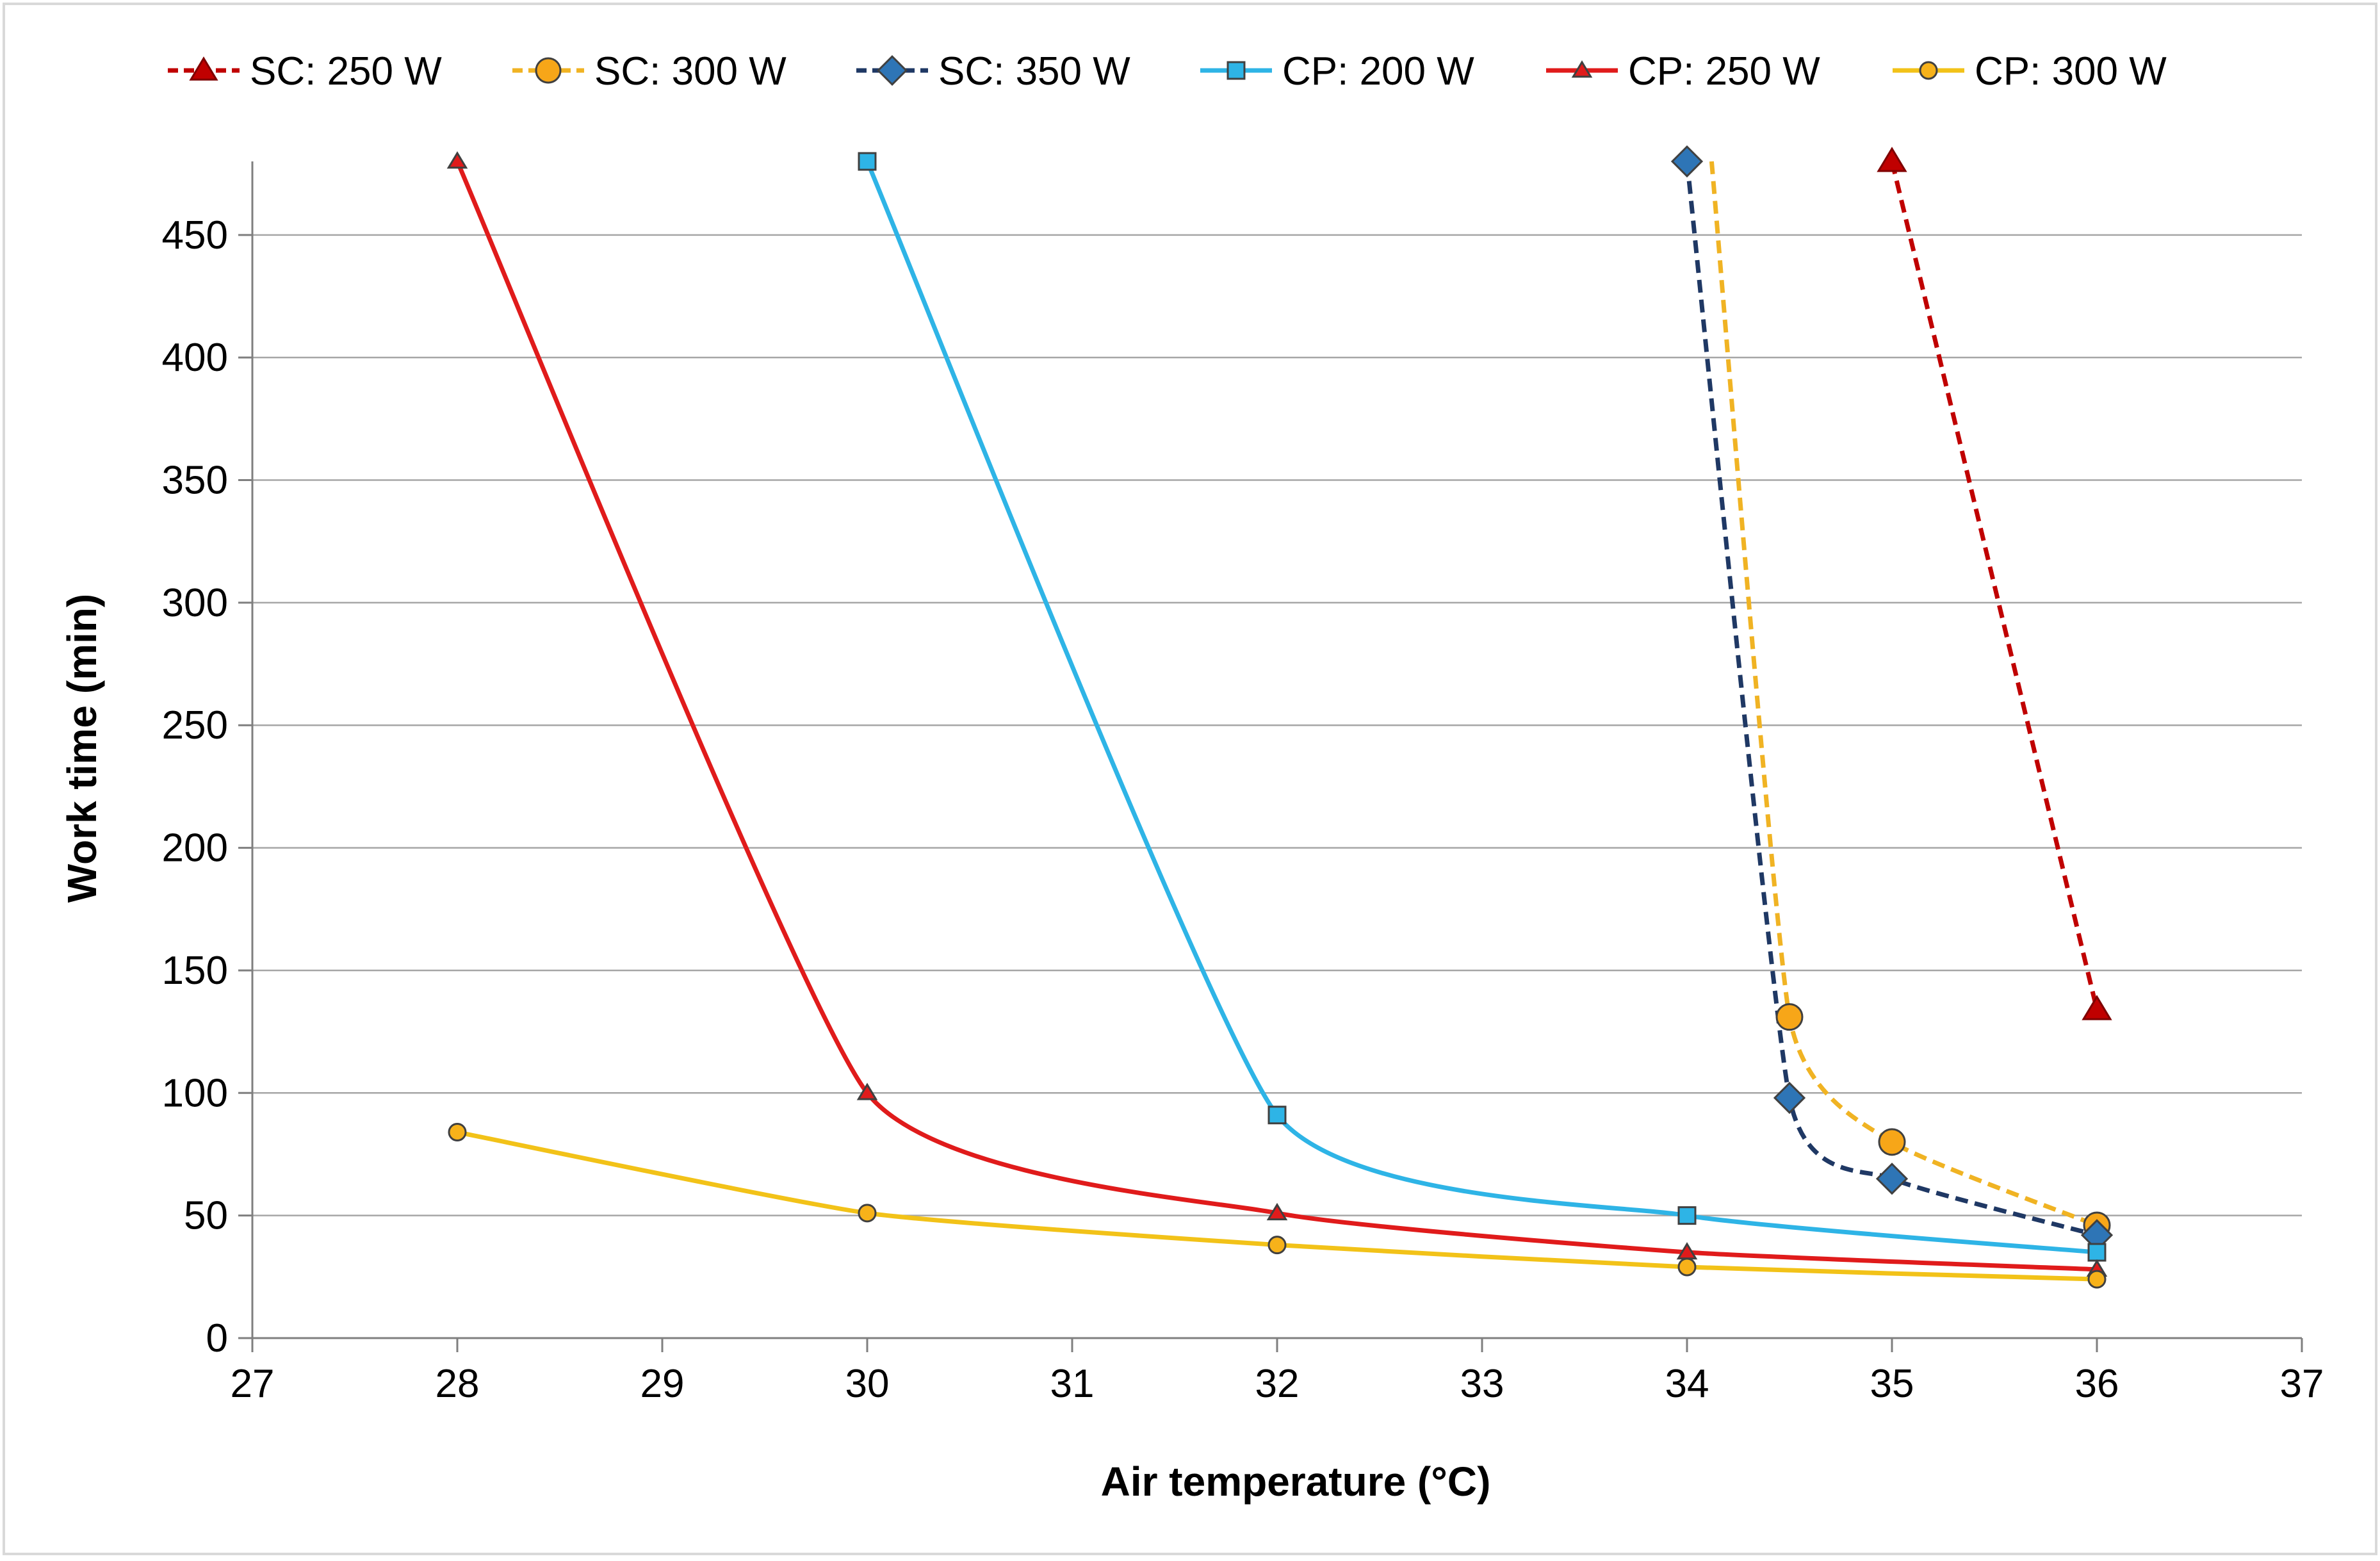  What do you see at coordinates (690, 71) in the screenshot?
I see `legend-label: SC: 300 W` at bounding box center [690, 71].